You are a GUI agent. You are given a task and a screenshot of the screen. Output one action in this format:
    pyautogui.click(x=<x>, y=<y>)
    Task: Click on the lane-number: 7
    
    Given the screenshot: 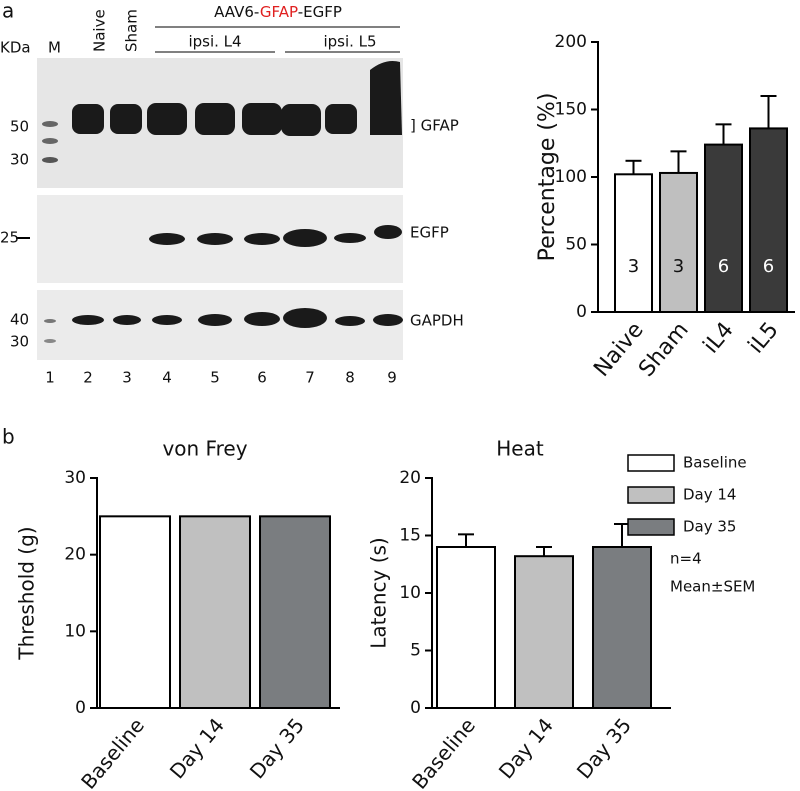 What is the action you would take?
    pyautogui.click(x=310, y=378)
    